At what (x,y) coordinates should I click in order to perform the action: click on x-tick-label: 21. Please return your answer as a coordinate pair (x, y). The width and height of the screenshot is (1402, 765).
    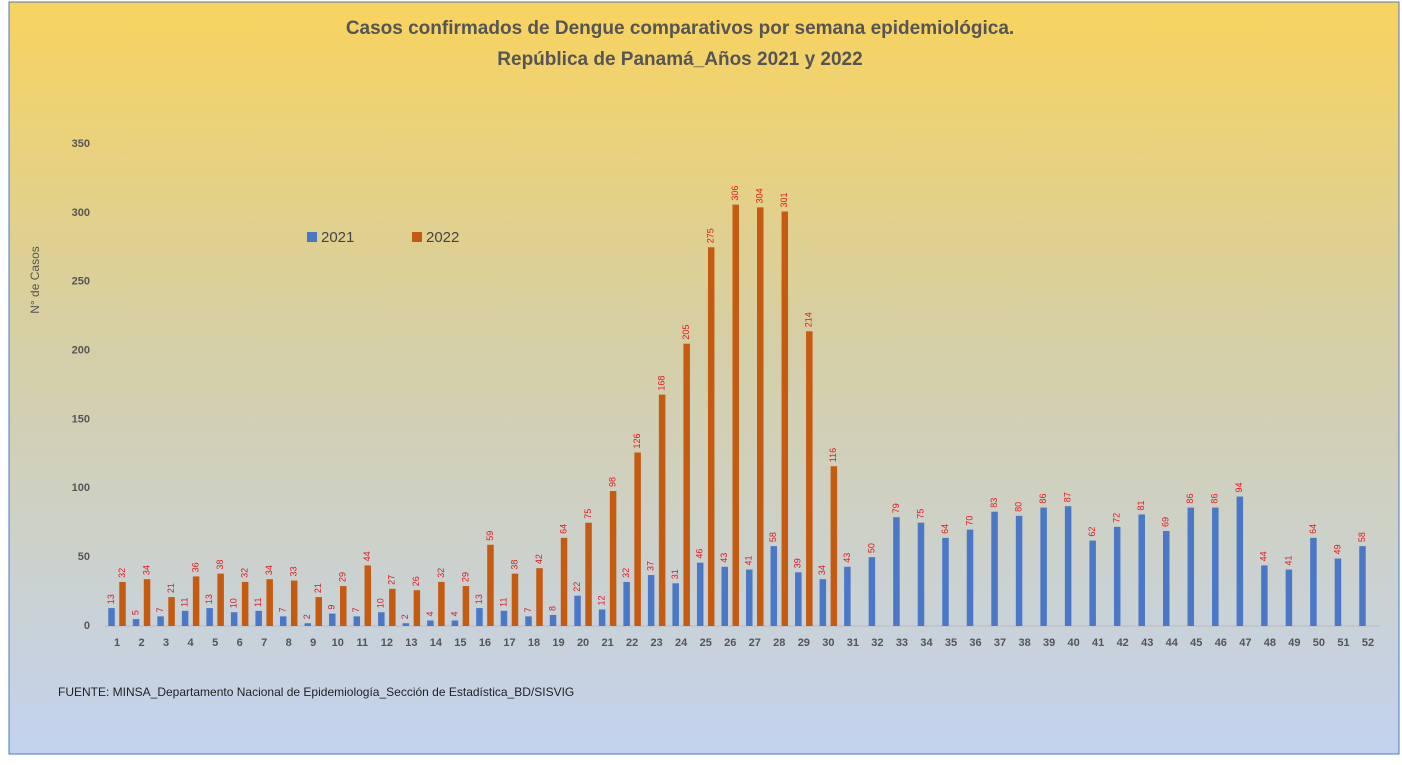
    Looking at the image, I should click on (607, 643).